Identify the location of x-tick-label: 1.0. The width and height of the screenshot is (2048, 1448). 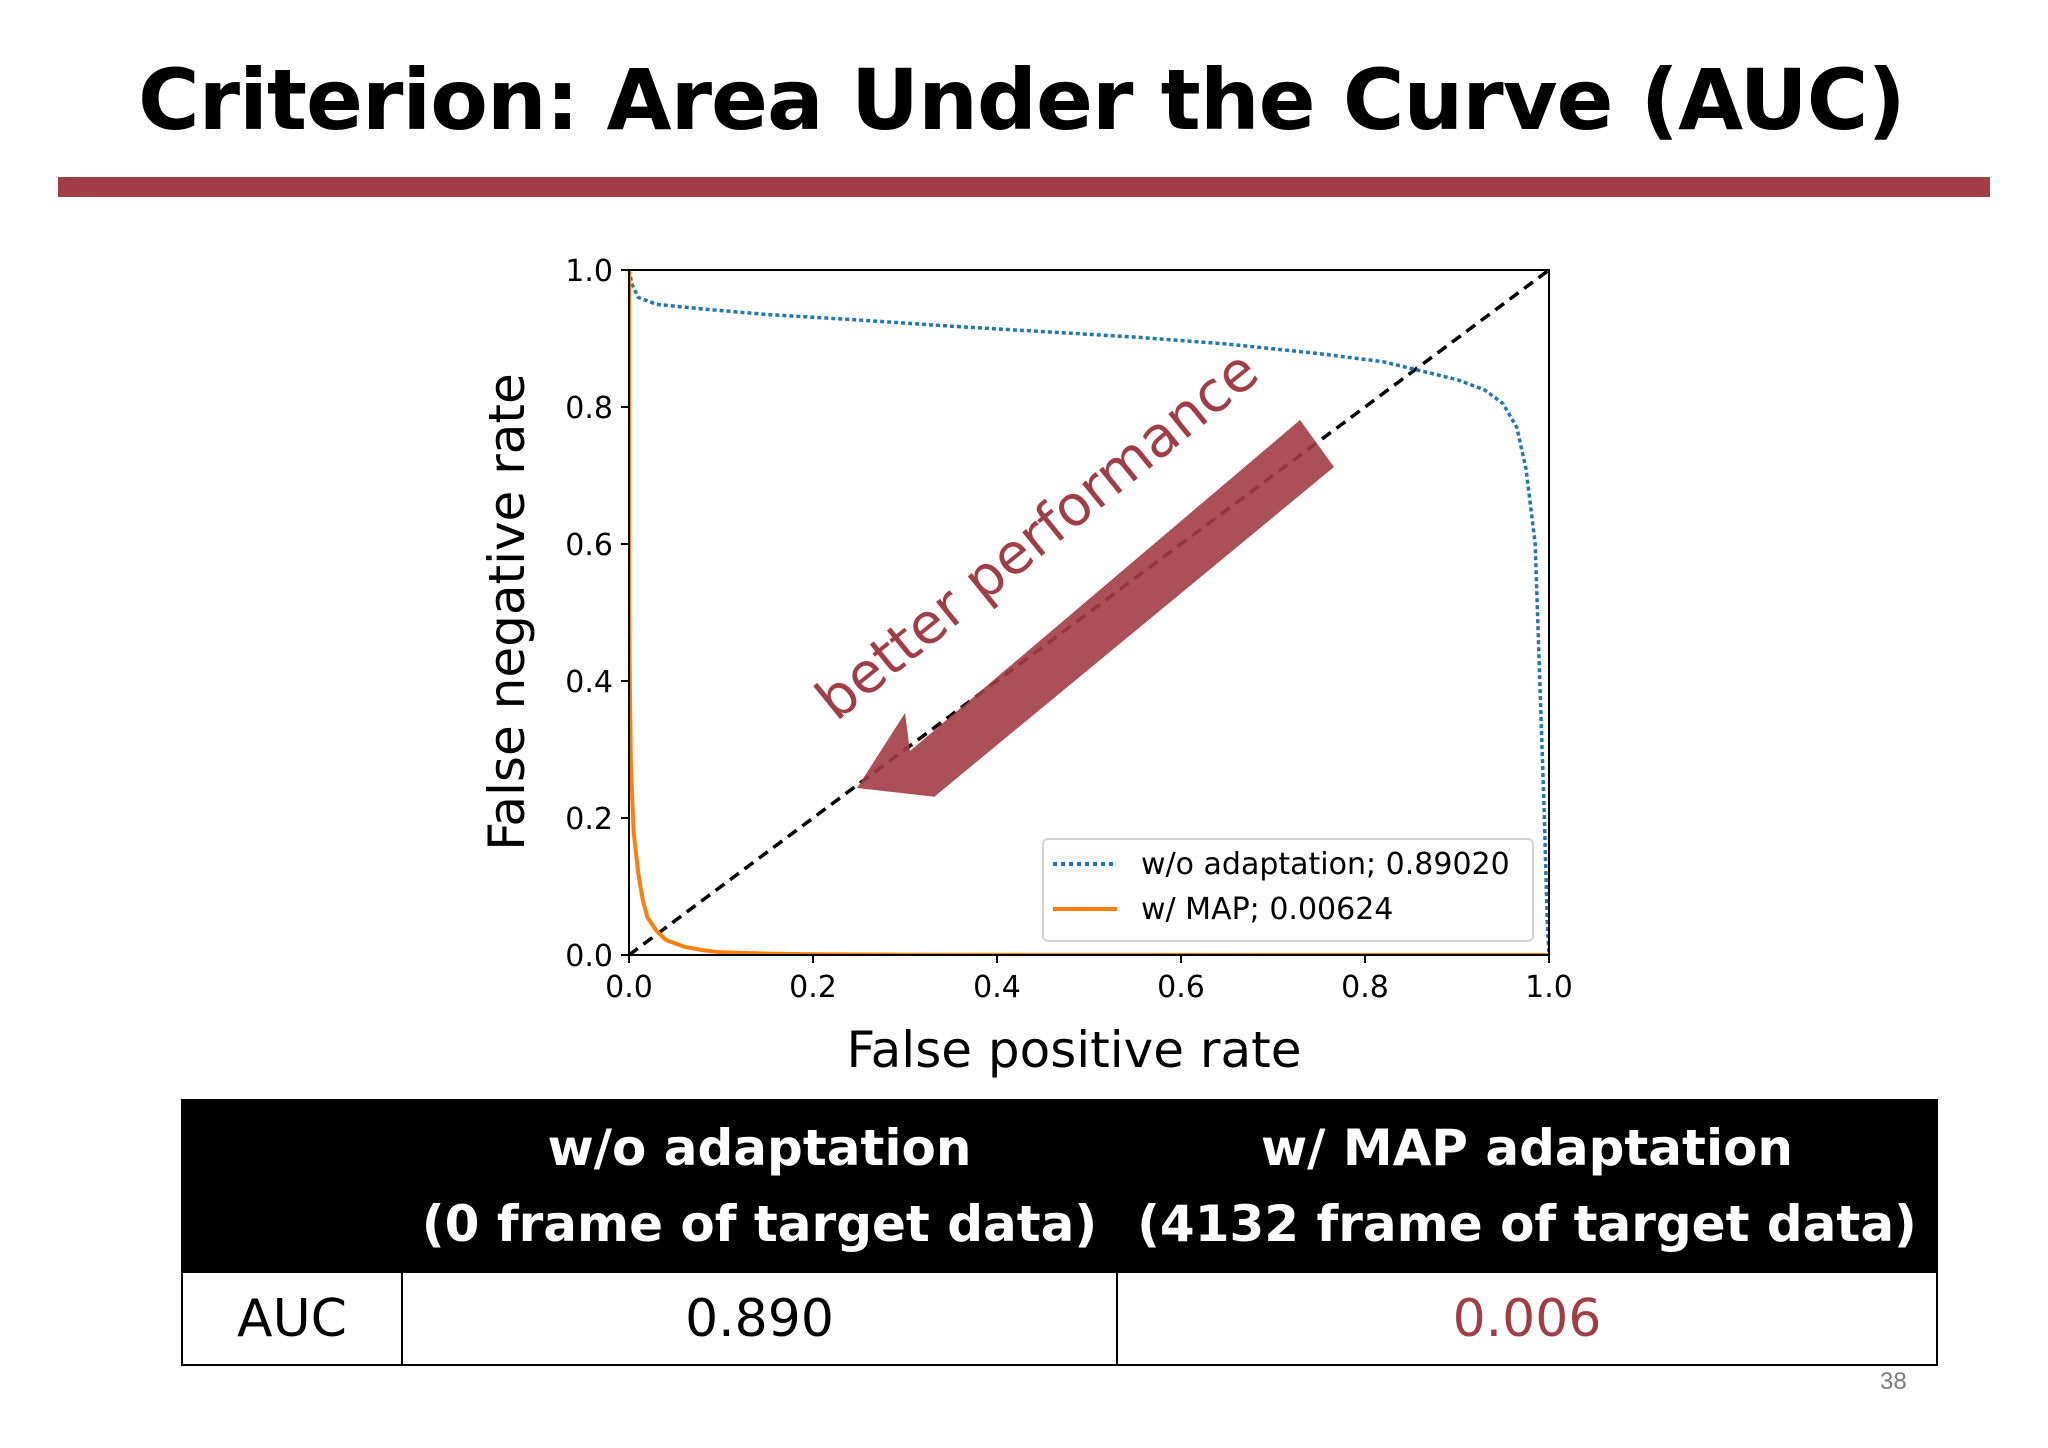
(1549, 987).